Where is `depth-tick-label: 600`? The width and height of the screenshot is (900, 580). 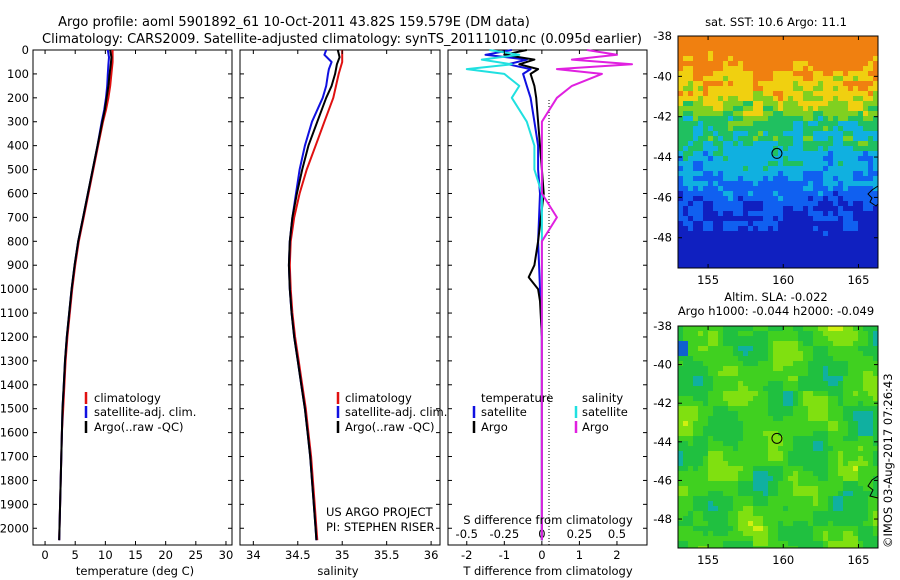
depth-tick-label: 600 is located at coordinates (18, 193).